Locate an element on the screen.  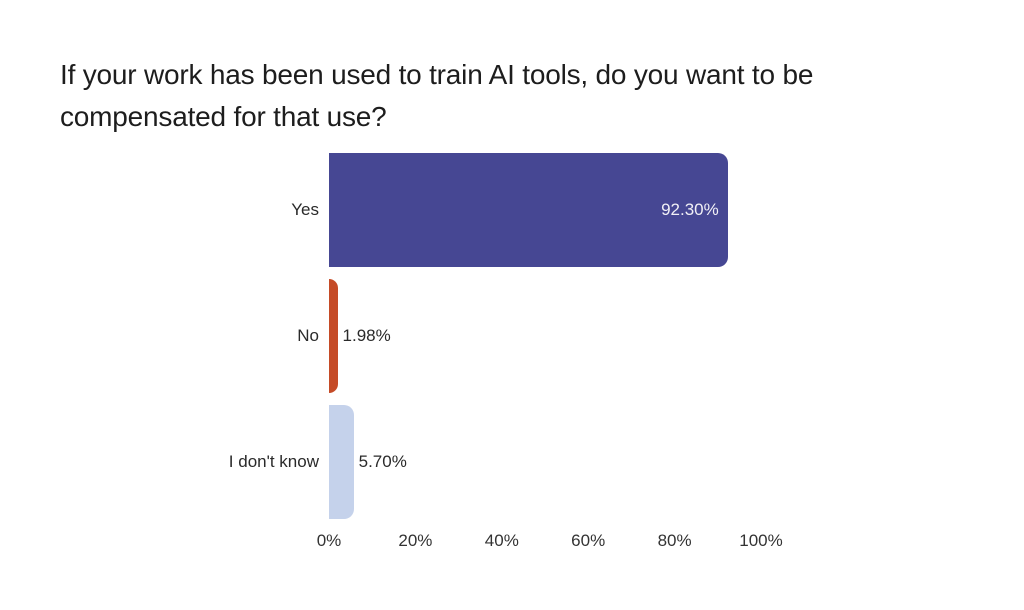
x-axis: 0% 20% 40% 60% 80% 100% is located at coordinates (512, 542).